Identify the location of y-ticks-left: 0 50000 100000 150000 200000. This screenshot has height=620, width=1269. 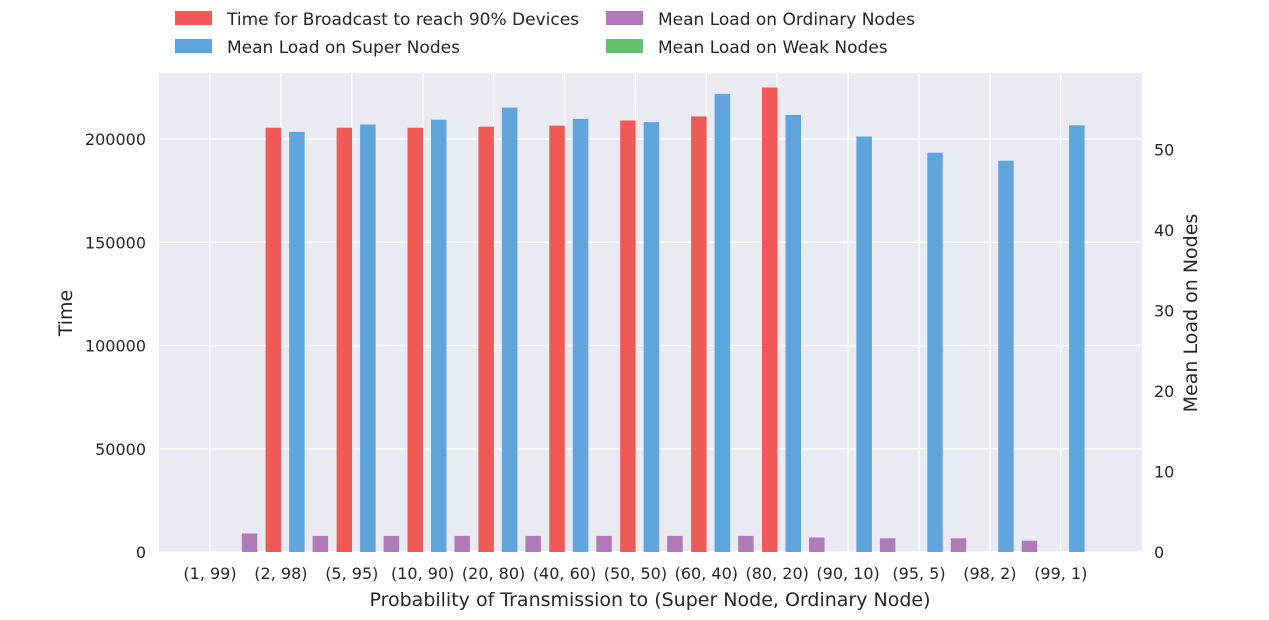
(115, 346).